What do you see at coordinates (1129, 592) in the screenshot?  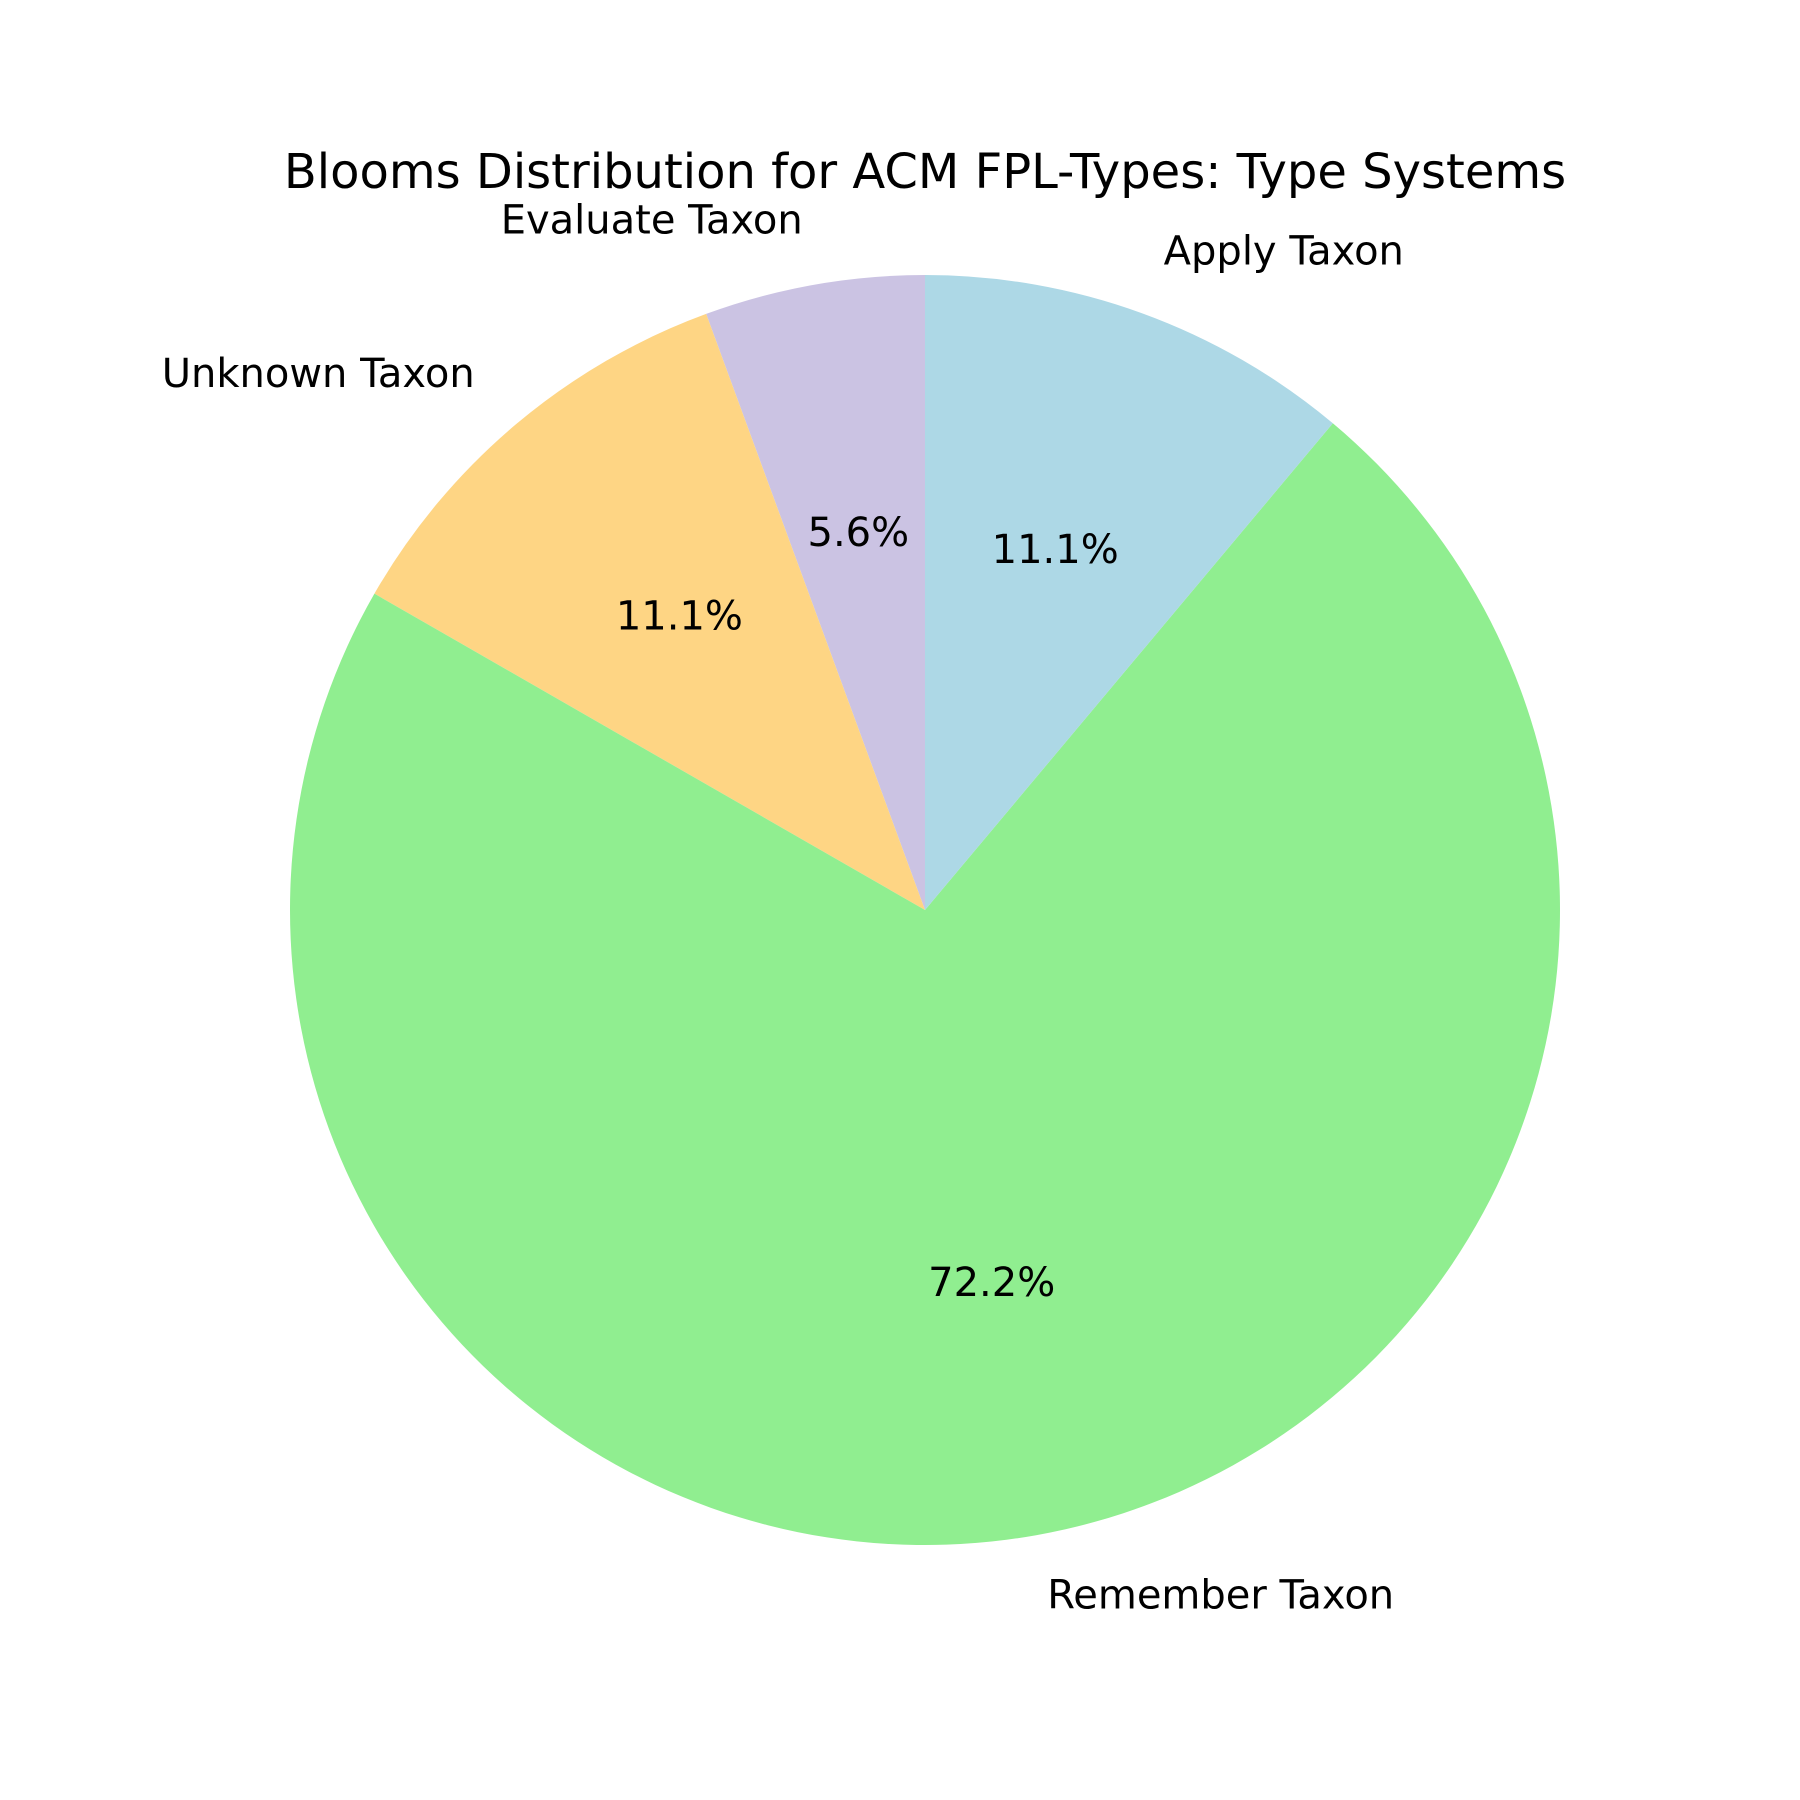 I see `pie-slice-apply-taxon` at bounding box center [1129, 592].